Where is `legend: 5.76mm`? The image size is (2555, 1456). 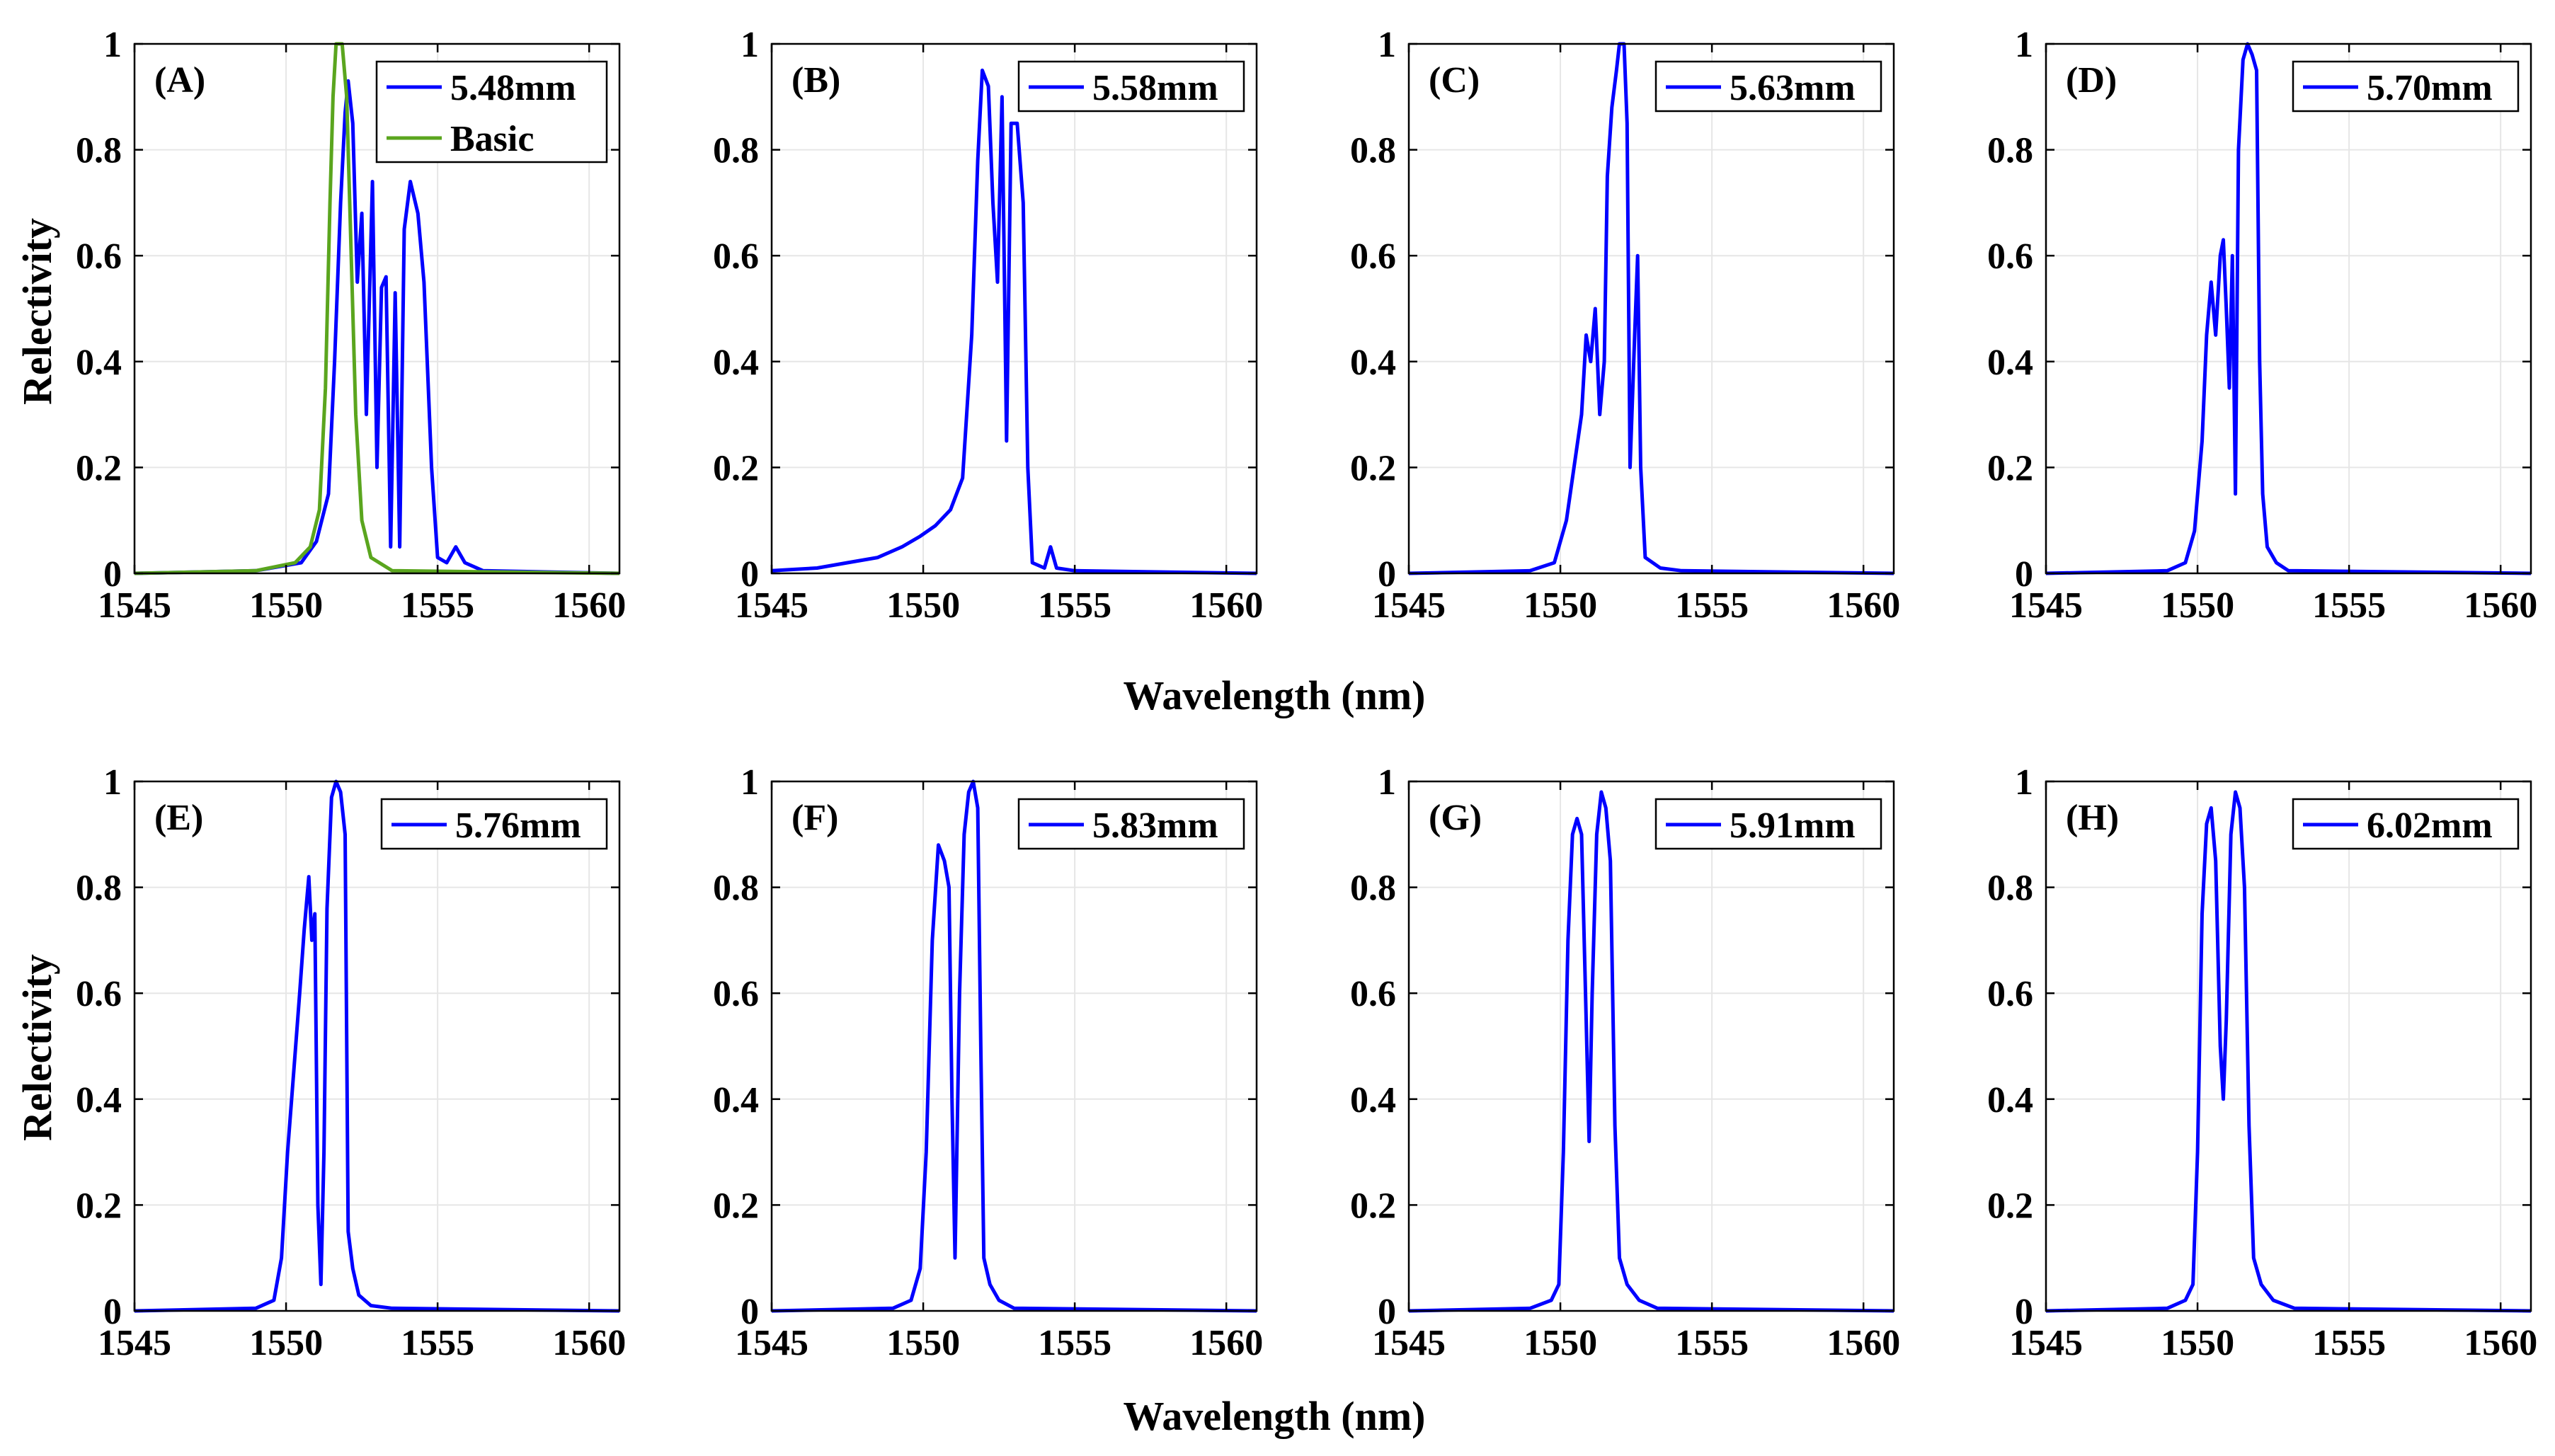
legend: 5.76mm is located at coordinates (494, 824).